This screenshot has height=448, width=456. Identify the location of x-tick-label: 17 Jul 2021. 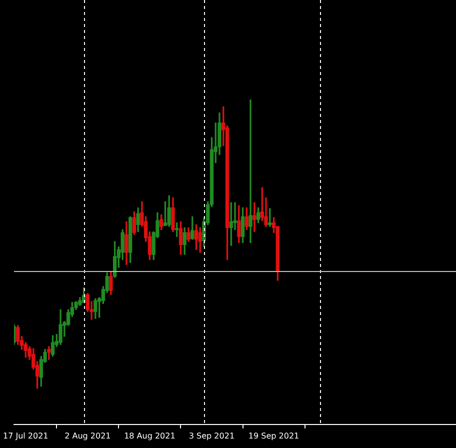
(25, 435).